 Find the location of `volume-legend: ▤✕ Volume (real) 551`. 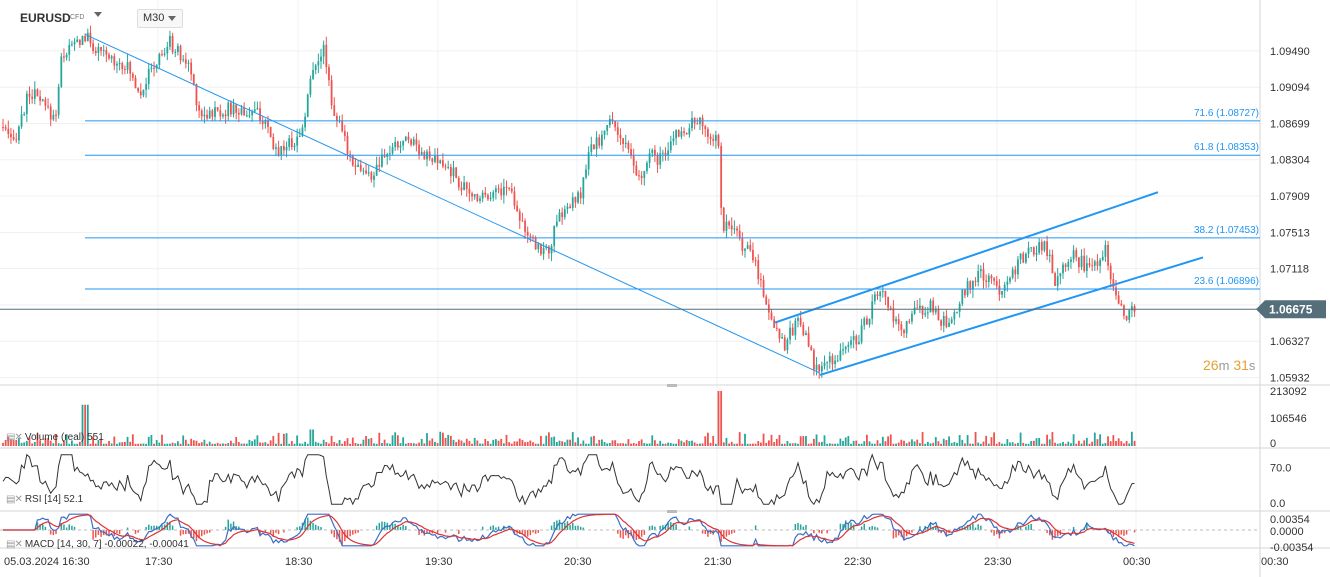

volume-legend: ▤✕ Volume (real) 551 is located at coordinates (55, 437).